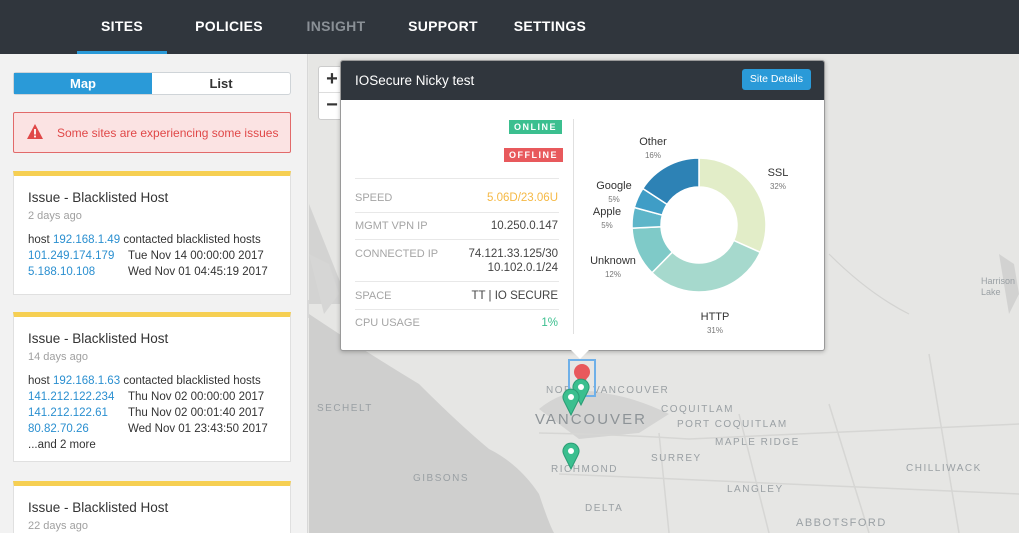 This screenshot has height=533, width=1019. I want to click on blacklisted-ip-link: 5.188.10.108, so click(62, 272).